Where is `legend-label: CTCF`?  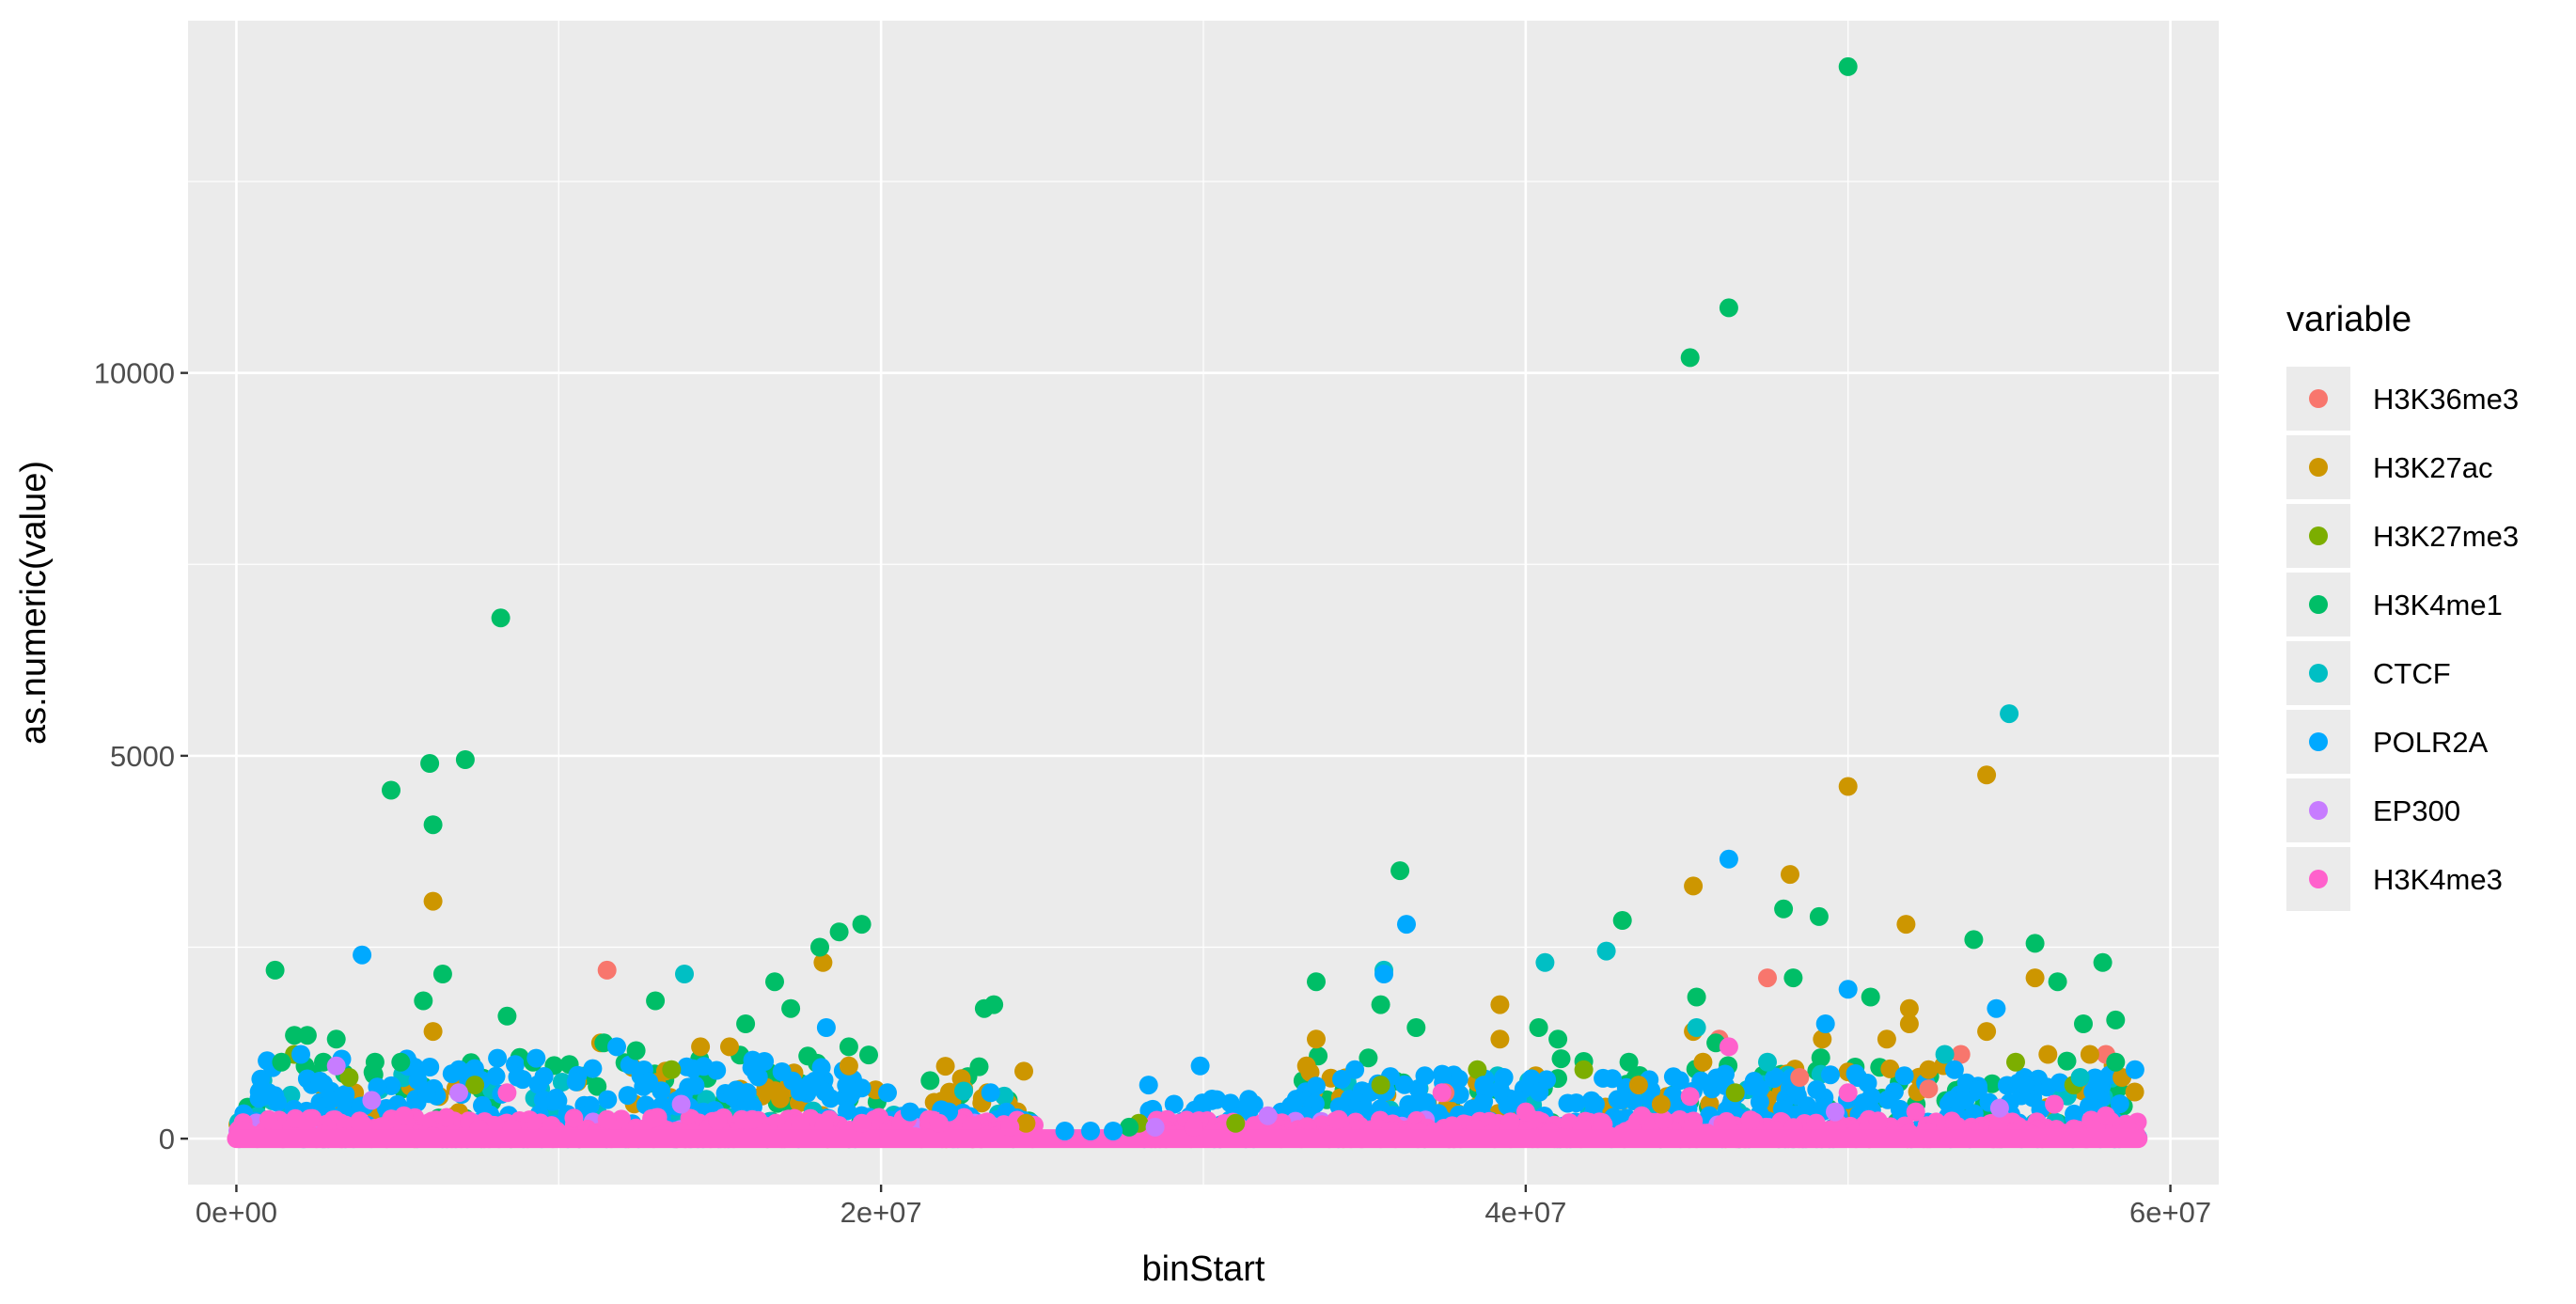
legend-label: CTCF is located at coordinates (2412, 673).